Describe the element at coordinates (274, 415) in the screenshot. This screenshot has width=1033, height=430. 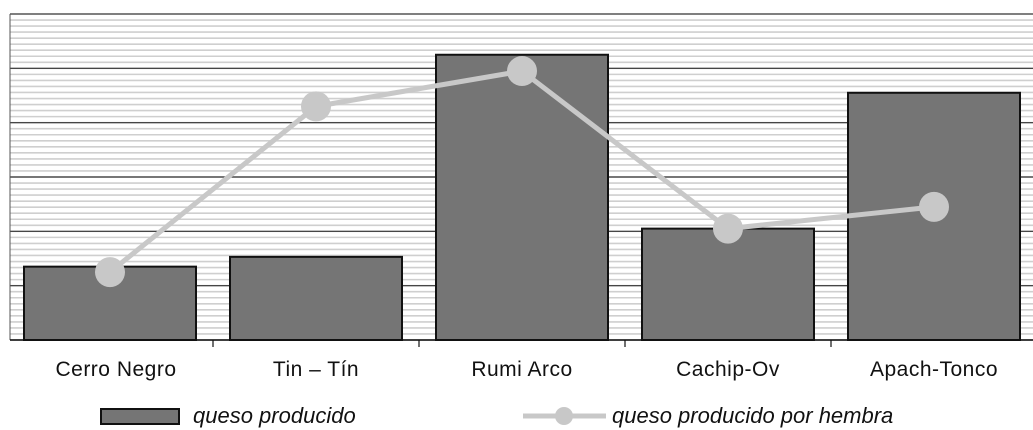
I see `legend-label-bars: queso producido` at that location.